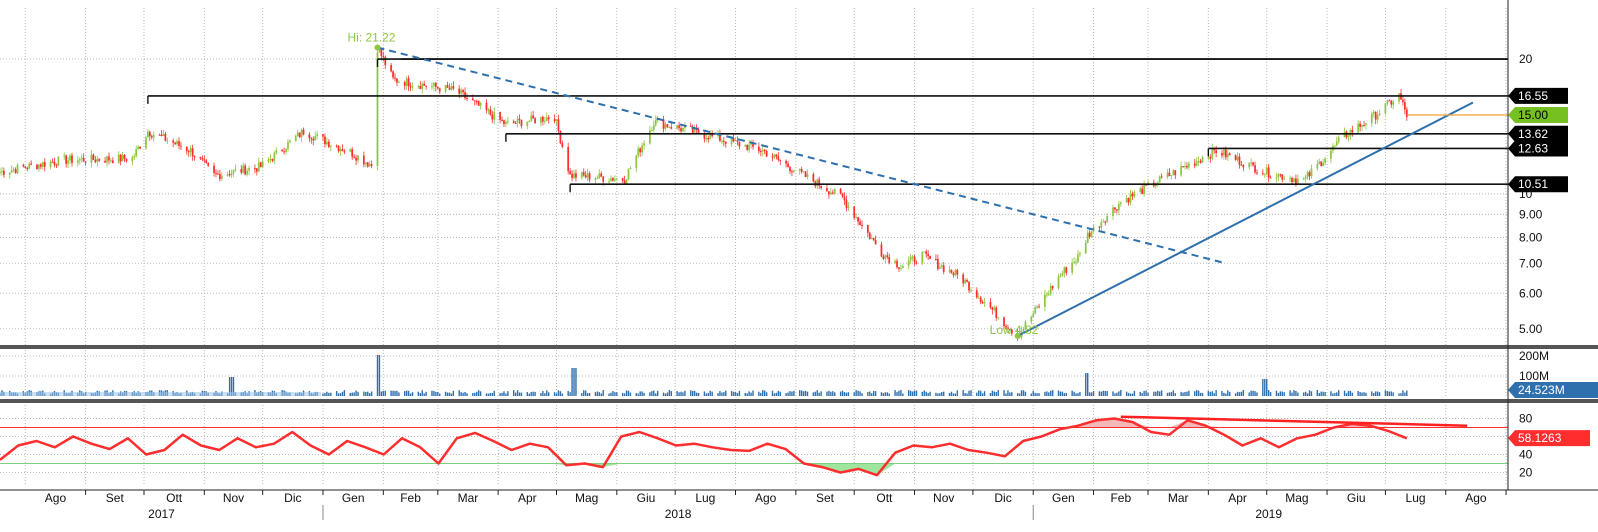  What do you see at coordinates (1533, 96) in the screenshot?
I see `level-tag-label: 16.55` at bounding box center [1533, 96].